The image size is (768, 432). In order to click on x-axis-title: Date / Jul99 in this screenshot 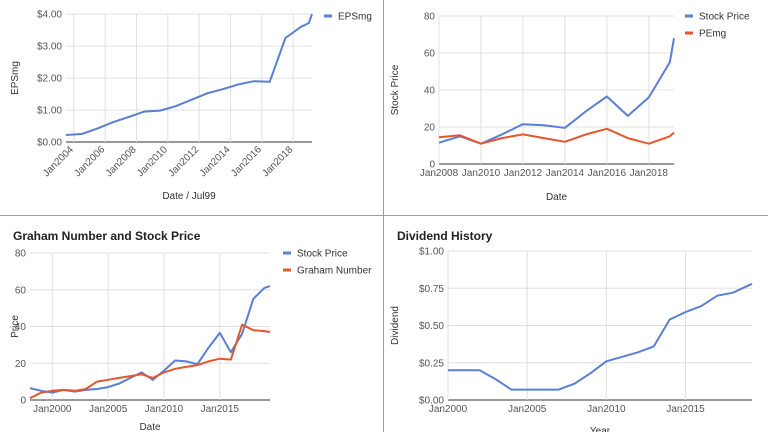, I will do `click(189, 196)`.